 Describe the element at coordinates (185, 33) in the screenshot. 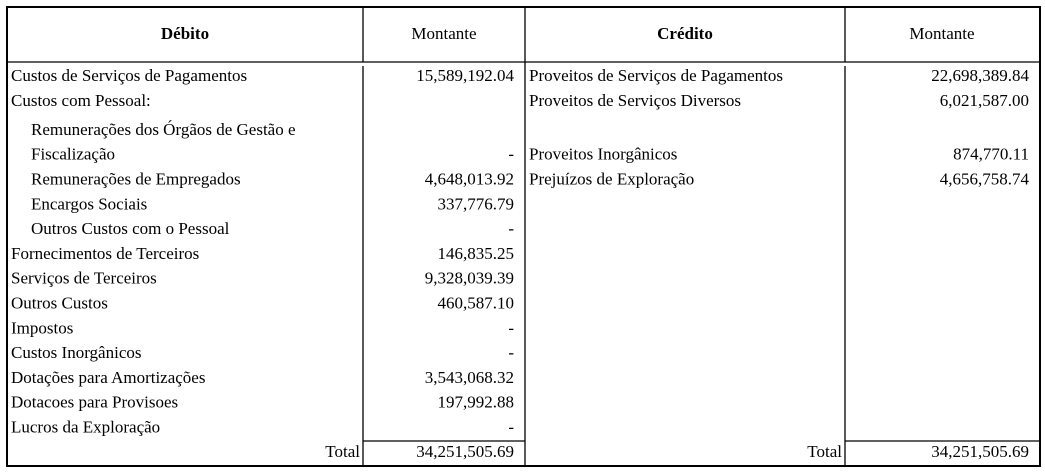

I see `header-cell: Débito` at that location.